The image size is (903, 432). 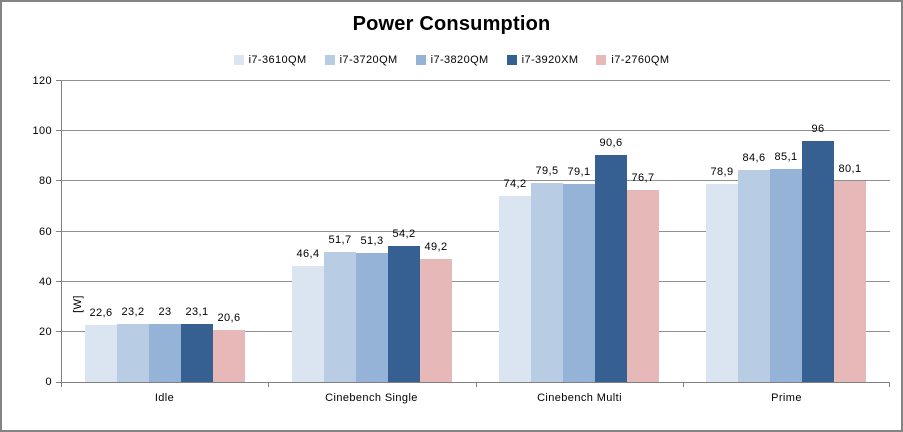 I want to click on category-label: Idle, so click(x=164, y=398).